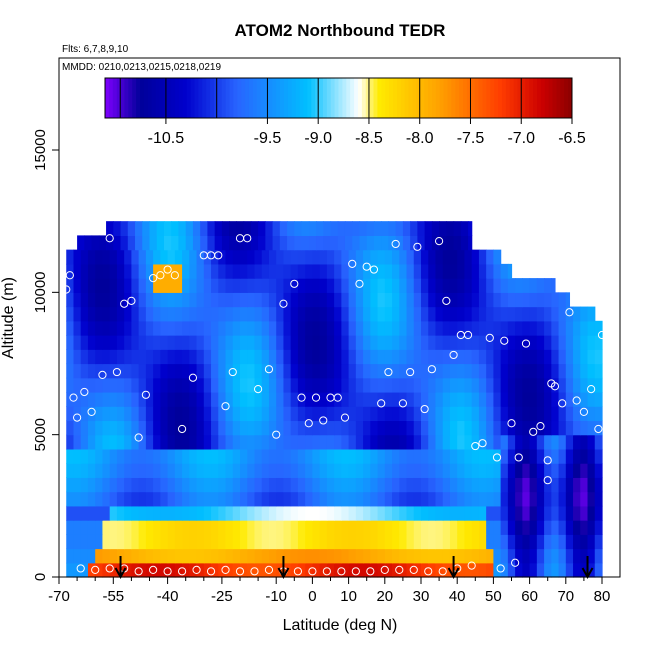  Describe the element at coordinates (493, 596) in the screenshot. I see `x-tick-label: 50` at that location.